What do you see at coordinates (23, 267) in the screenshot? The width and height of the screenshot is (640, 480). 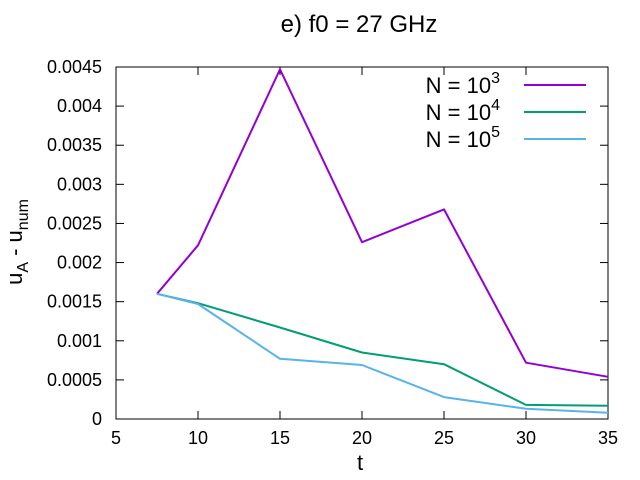 I see `y-axis-title-sub-a: A` at bounding box center [23, 267].